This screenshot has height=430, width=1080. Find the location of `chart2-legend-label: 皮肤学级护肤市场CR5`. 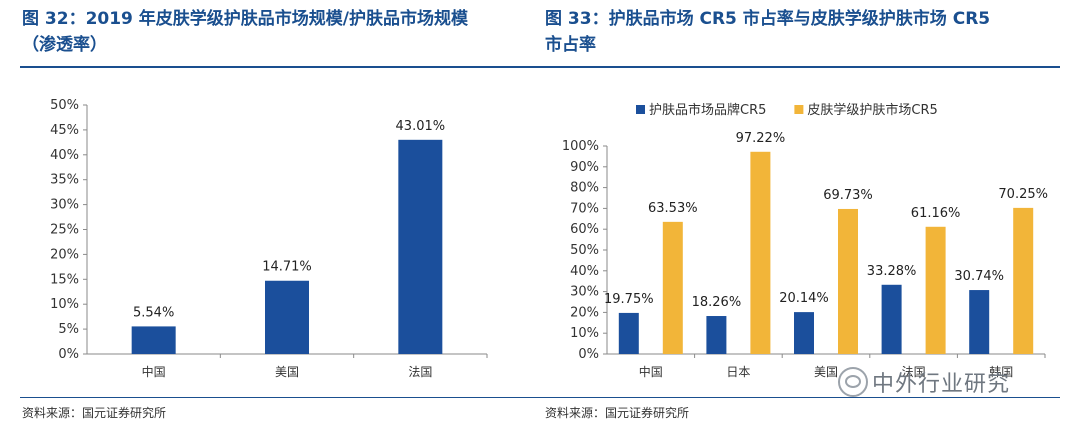

chart2-legend-label: 皮肤学级护肤市场CR5 is located at coordinates (872, 110).